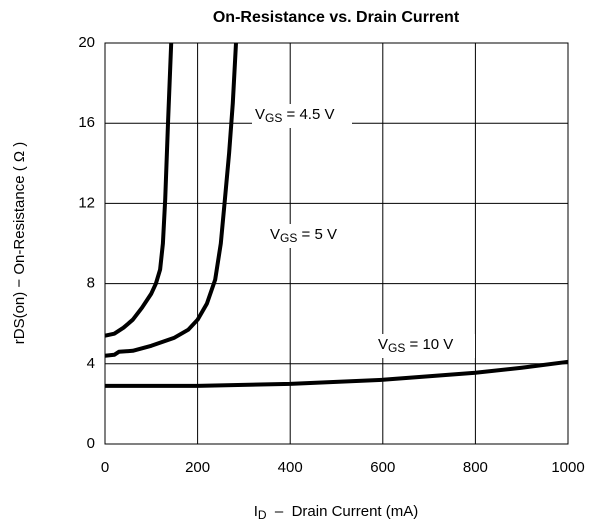 The image size is (589, 524). Describe the element at coordinates (262, 515) in the screenshot. I see `x-label-sub: D` at that location.